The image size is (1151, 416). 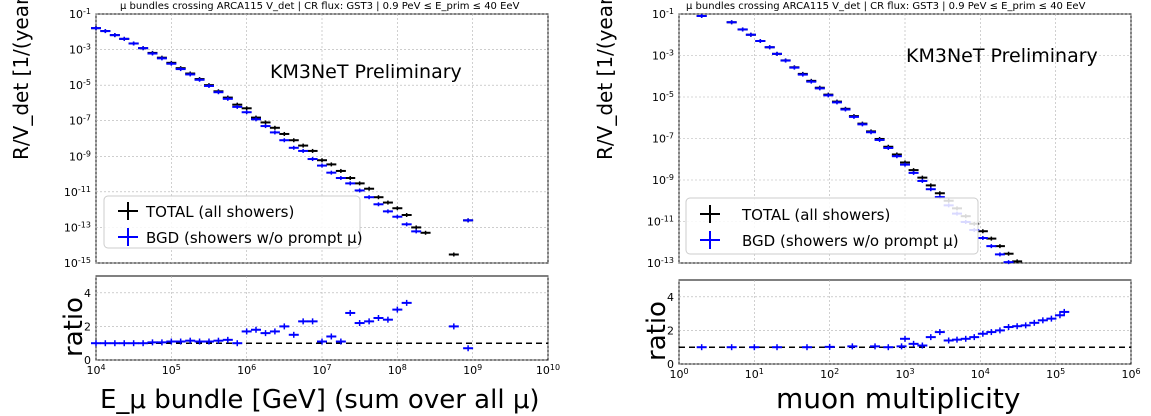 I want to click on rm-ytick-label: 10⁻⁷, so click(x=663, y=138).